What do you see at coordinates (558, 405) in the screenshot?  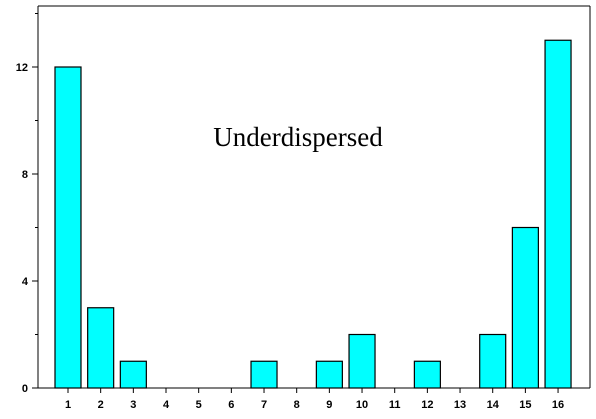 I see `x-tick-label: 16` at bounding box center [558, 405].